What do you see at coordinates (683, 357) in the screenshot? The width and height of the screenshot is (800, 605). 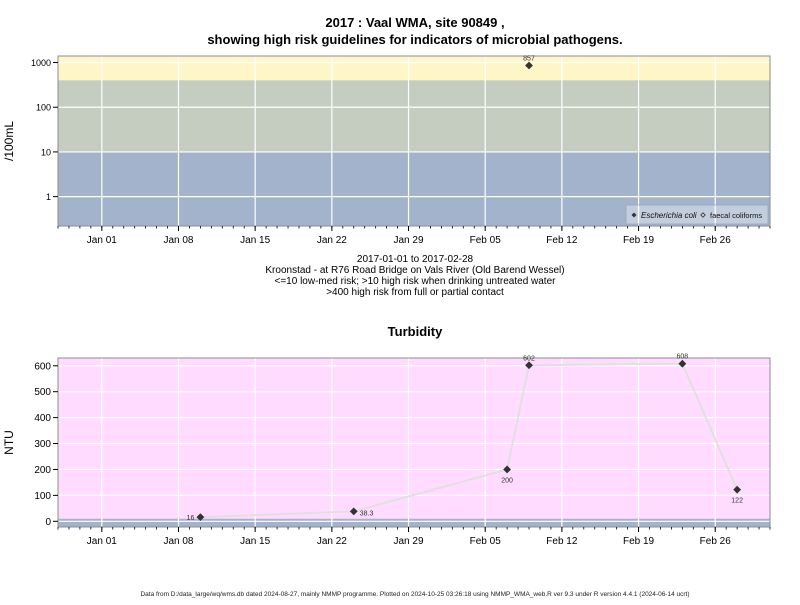 I see `chart2-data-label: 608` at bounding box center [683, 357].